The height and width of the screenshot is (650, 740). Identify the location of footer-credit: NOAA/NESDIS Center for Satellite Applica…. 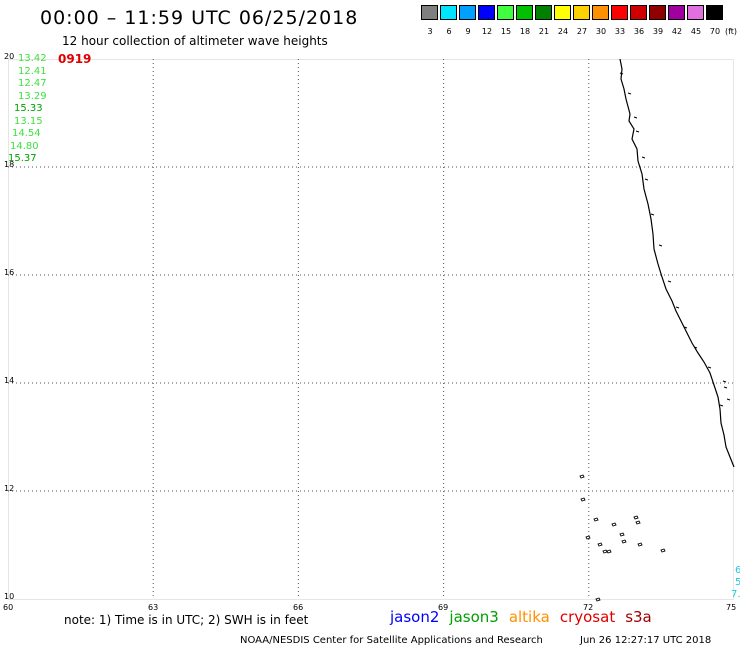
(391, 640).